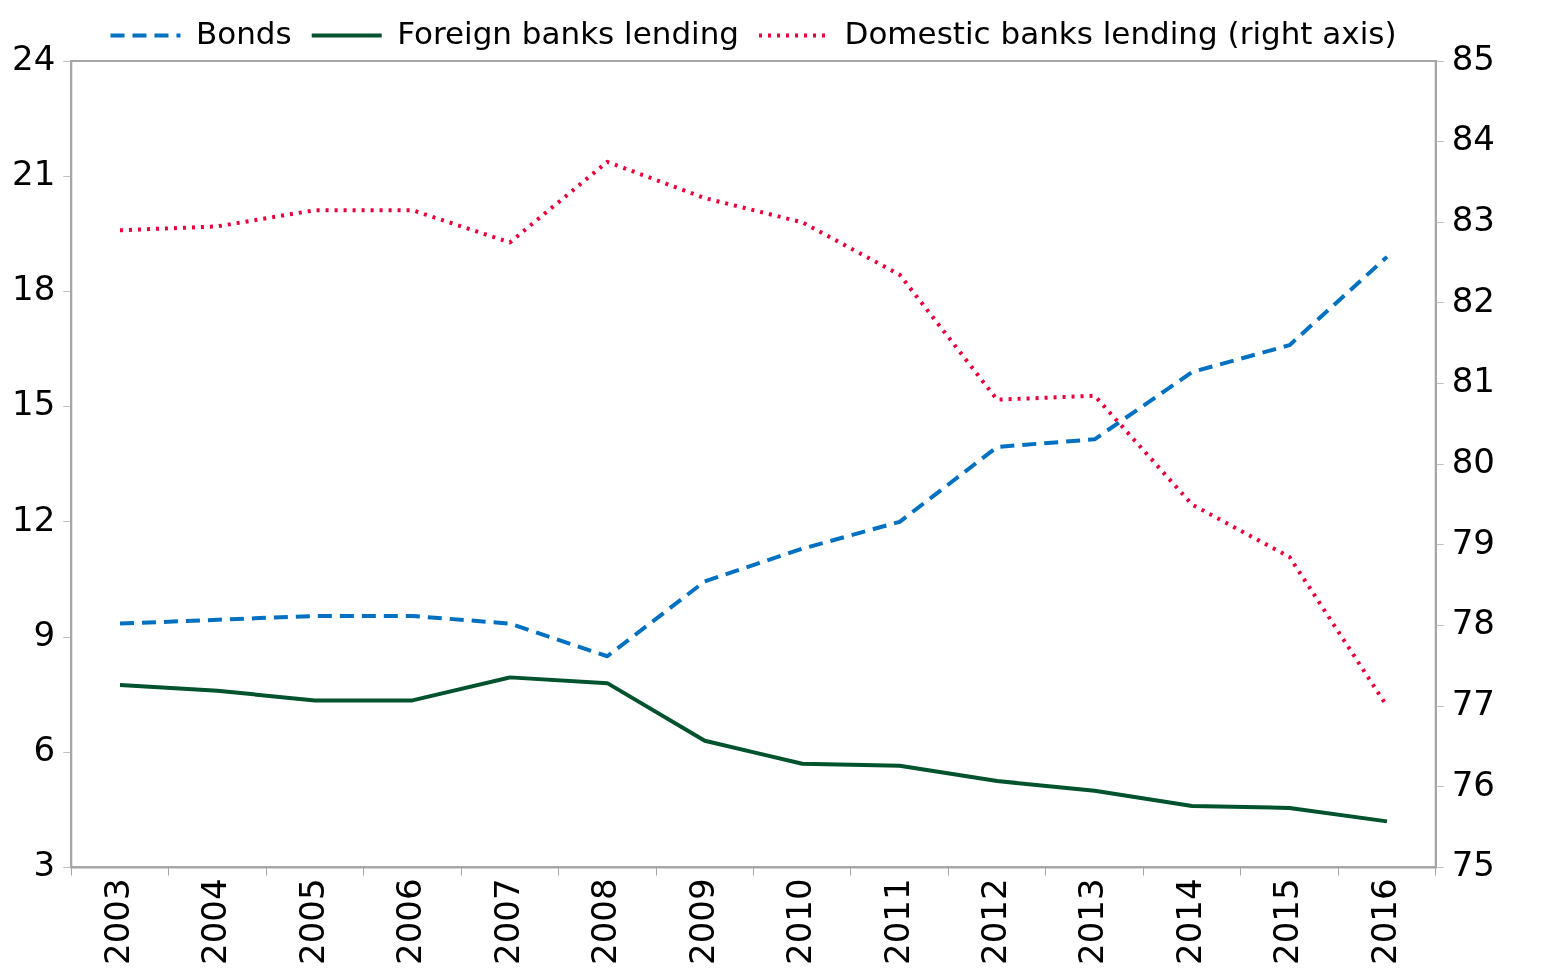  Describe the element at coordinates (568, 32) in the screenshot. I see `legend-label: Foreign banks lending` at that location.